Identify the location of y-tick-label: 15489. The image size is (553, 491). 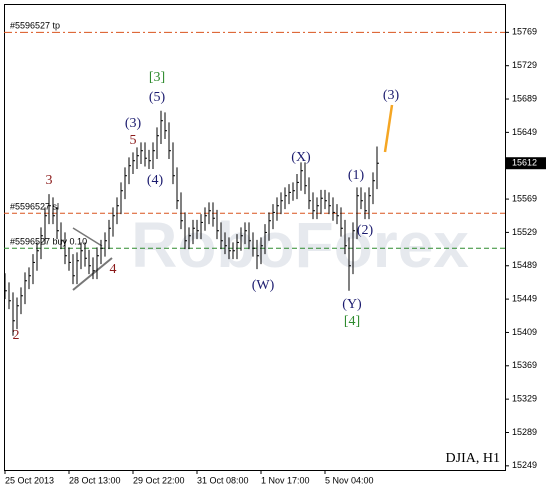
(524, 265).